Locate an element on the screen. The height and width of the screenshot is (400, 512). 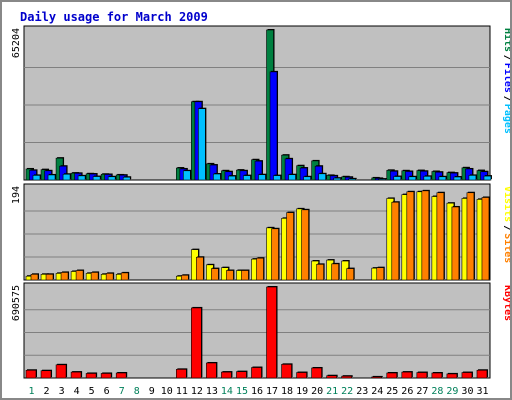
x-tick-label: 5 is located at coordinates (92, 391).